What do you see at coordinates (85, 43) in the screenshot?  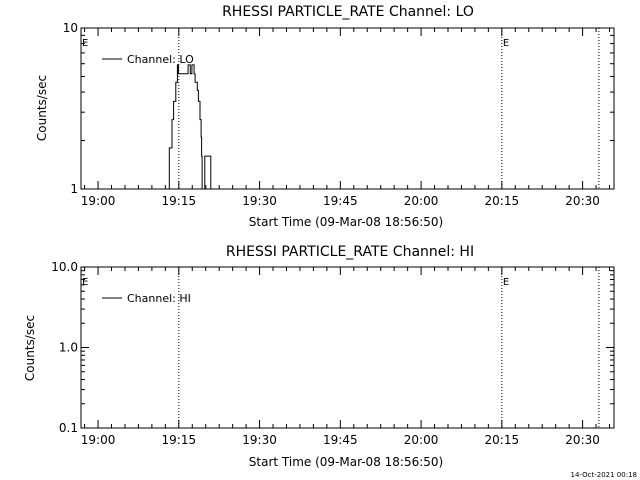 I see `flag-left-lo: E` at bounding box center [85, 43].